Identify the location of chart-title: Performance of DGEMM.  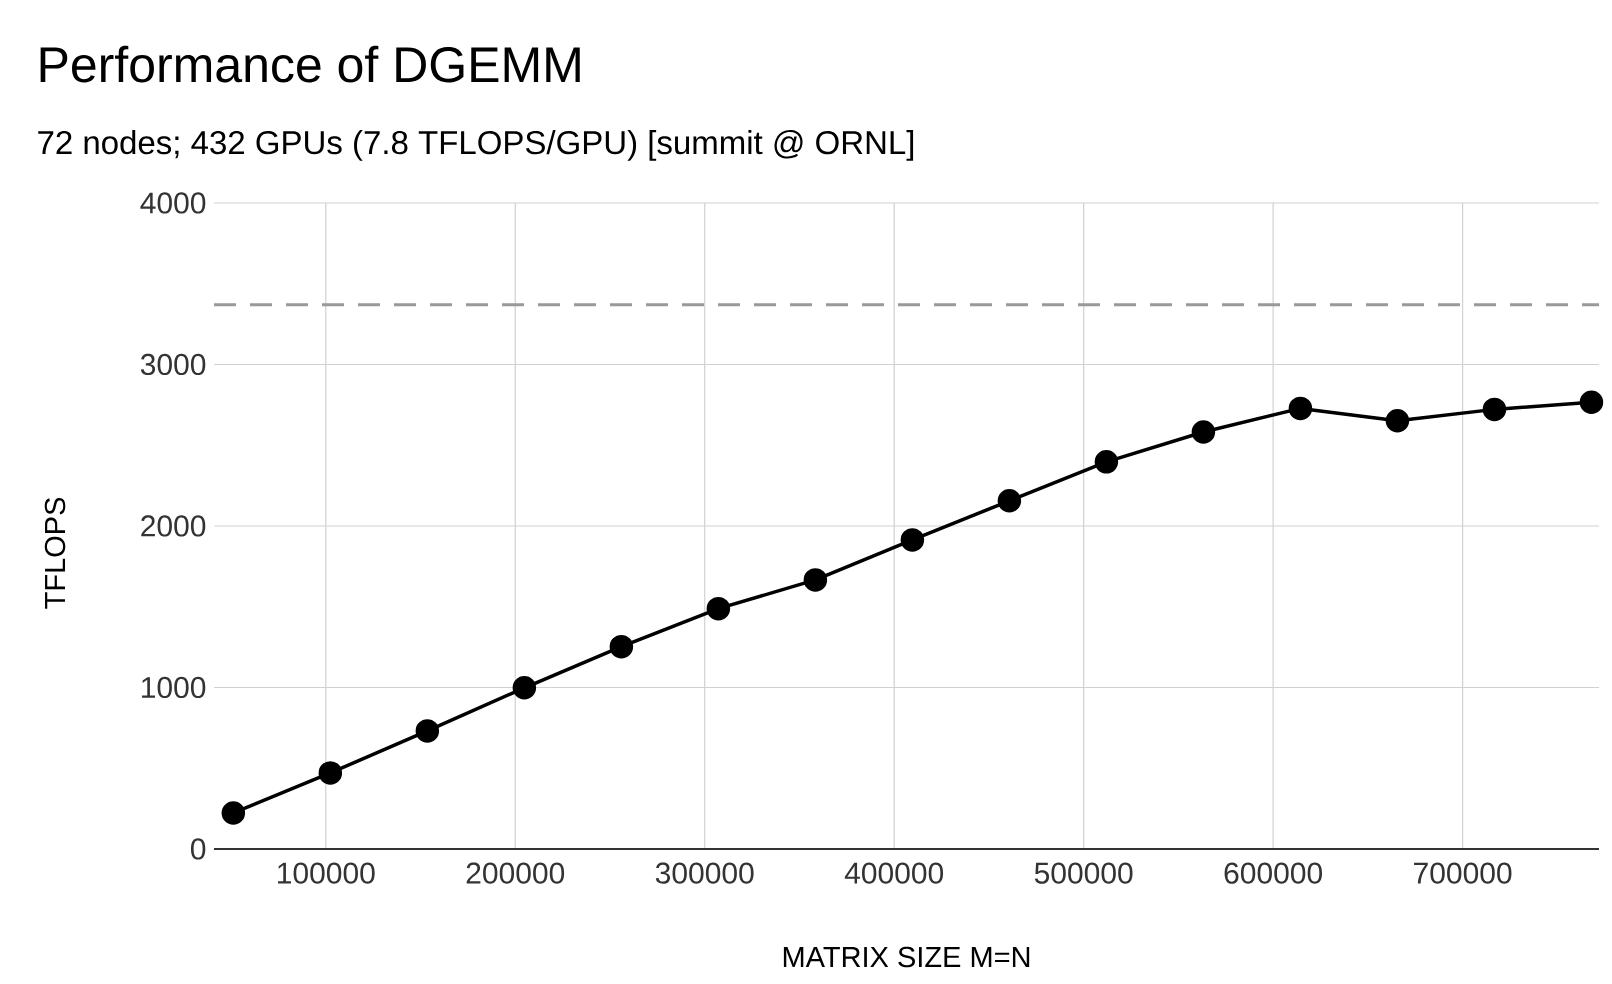
(310, 64).